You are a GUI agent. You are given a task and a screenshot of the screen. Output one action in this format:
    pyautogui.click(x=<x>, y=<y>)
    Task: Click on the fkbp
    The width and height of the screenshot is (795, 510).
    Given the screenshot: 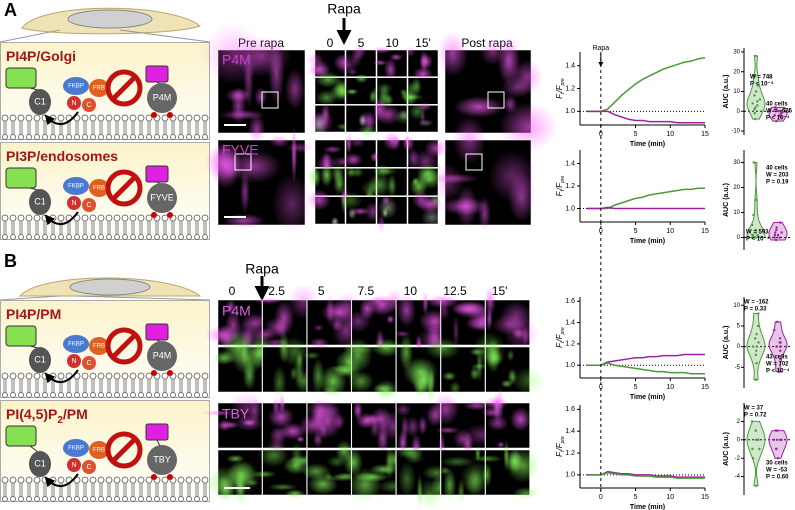 What is the action you would take?
    pyautogui.click(x=76, y=448)
    